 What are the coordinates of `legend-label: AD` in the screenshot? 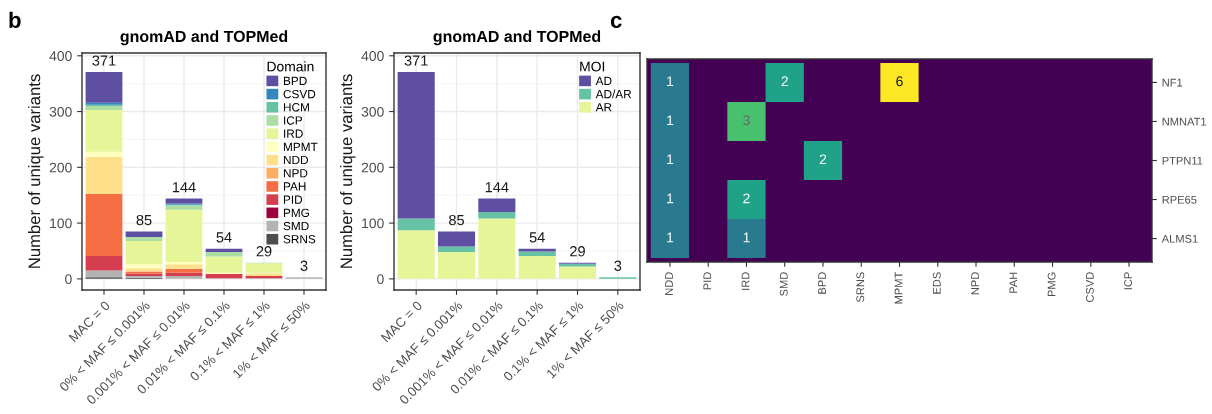 It's located at (603, 80).